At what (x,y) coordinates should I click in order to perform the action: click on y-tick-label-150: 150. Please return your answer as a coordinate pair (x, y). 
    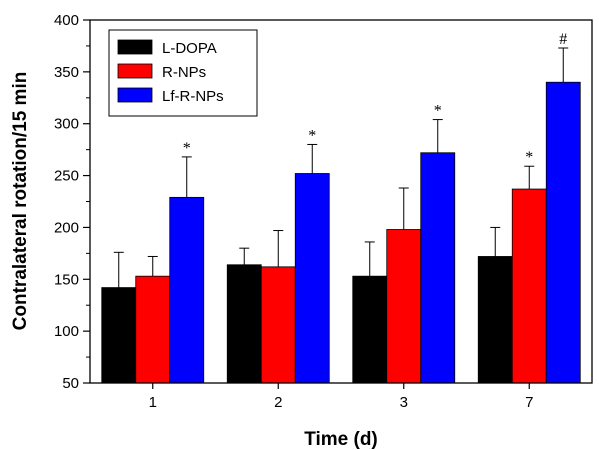
    Looking at the image, I should click on (66, 279).